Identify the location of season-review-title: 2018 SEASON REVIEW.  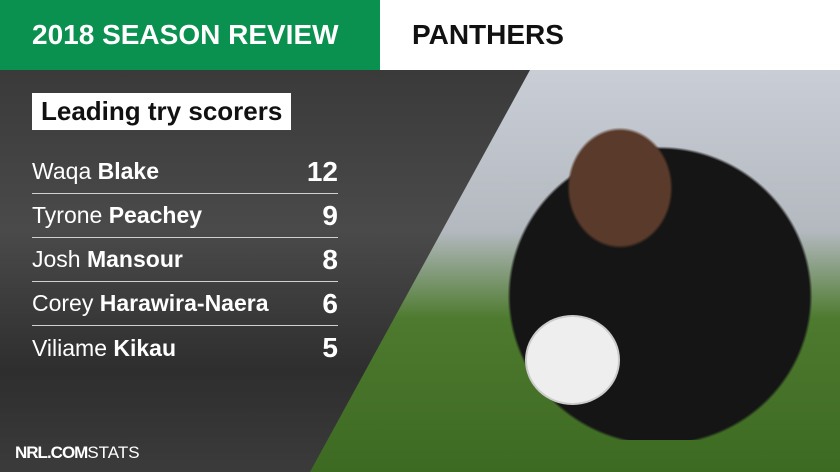
(190, 35).